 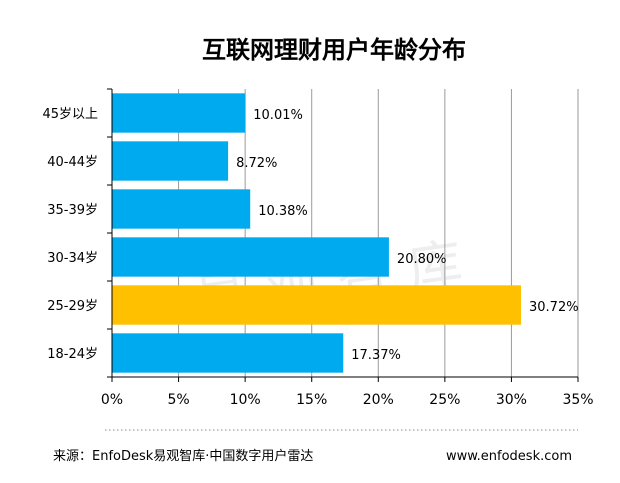 What do you see at coordinates (311, 400) in the screenshot?
I see `x-tick-label: 15%` at bounding box center [311, 400].